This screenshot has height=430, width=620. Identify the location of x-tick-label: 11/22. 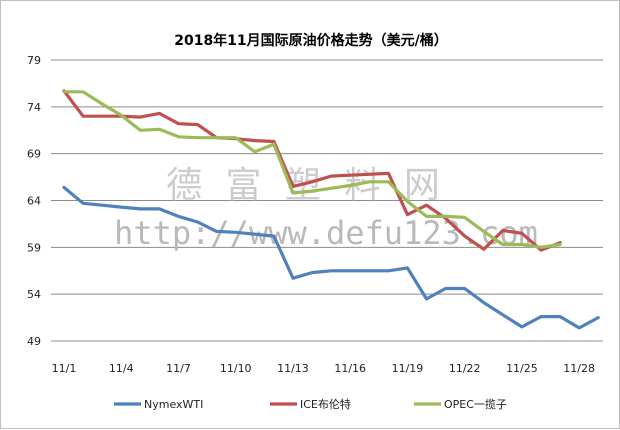
(465, 368).